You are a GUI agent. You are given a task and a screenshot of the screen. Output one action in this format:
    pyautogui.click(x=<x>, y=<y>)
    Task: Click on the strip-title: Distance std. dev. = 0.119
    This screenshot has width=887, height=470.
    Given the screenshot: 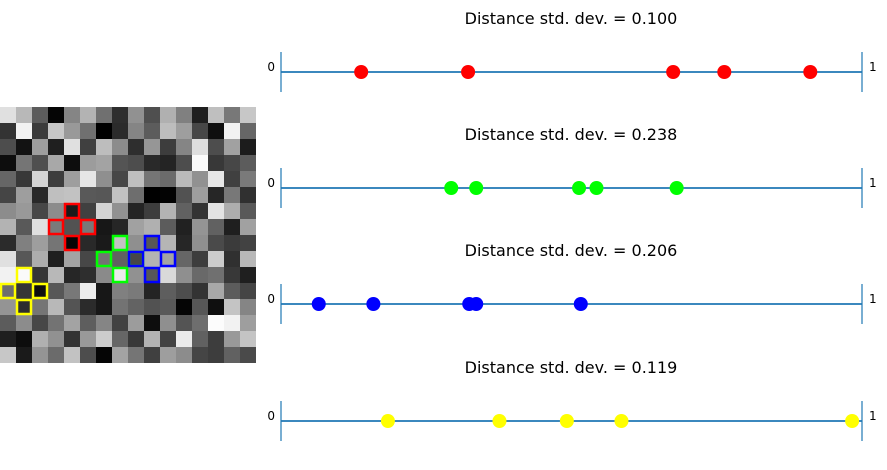 What is the action you would take?
    pyautogui.click(x=571, y=367)
    